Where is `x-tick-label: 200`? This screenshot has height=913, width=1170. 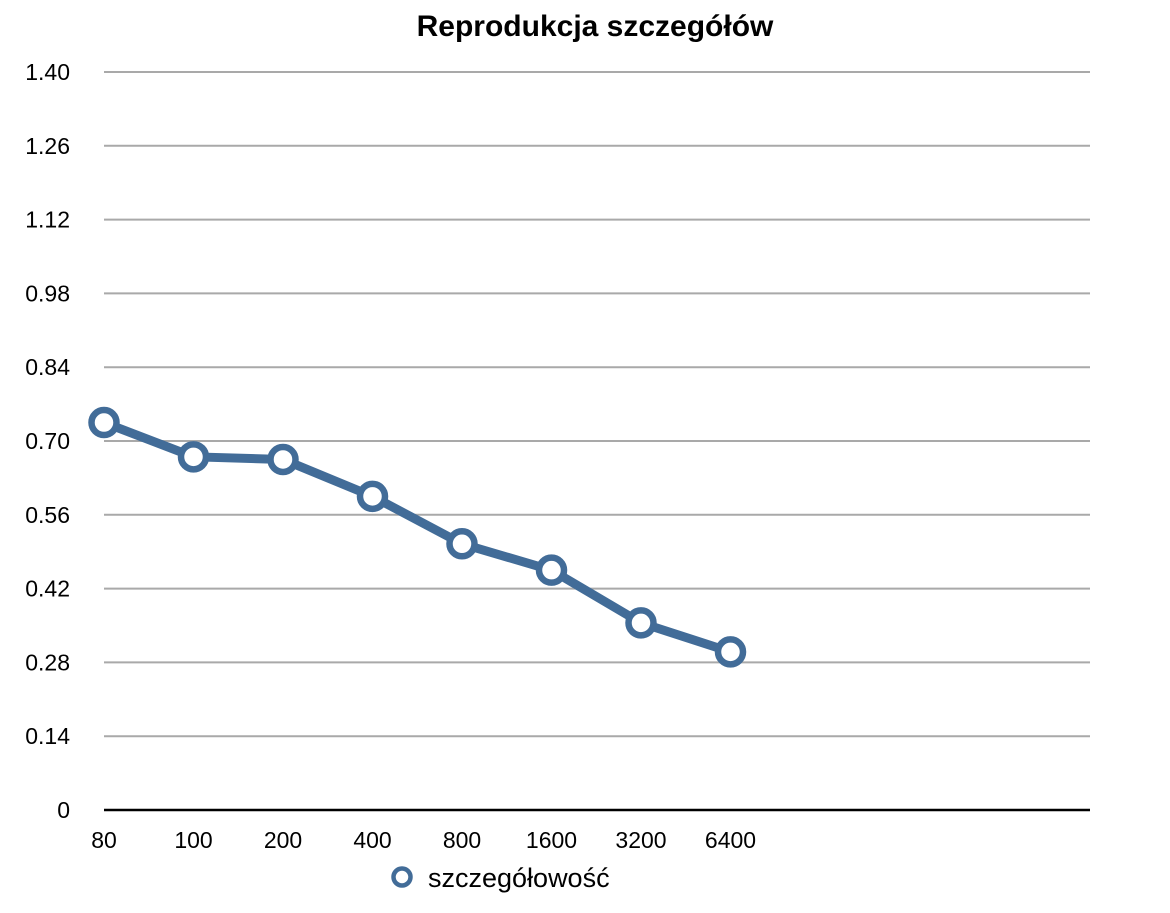
x-tick-label: 200 is located at coordinates (283, 840).